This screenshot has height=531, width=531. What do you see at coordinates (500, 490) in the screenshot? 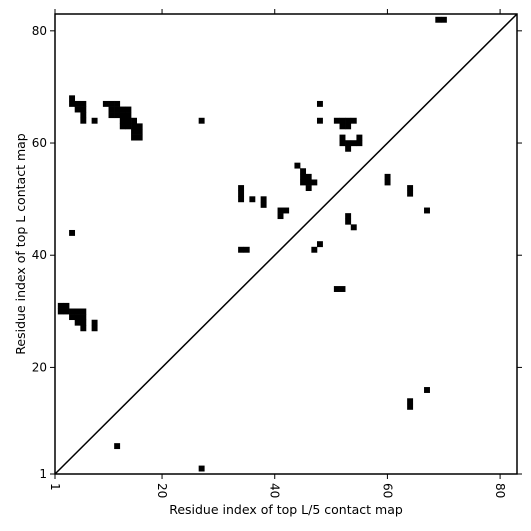
I see `x-tick-label: 80` at bounding box center [500, 490].